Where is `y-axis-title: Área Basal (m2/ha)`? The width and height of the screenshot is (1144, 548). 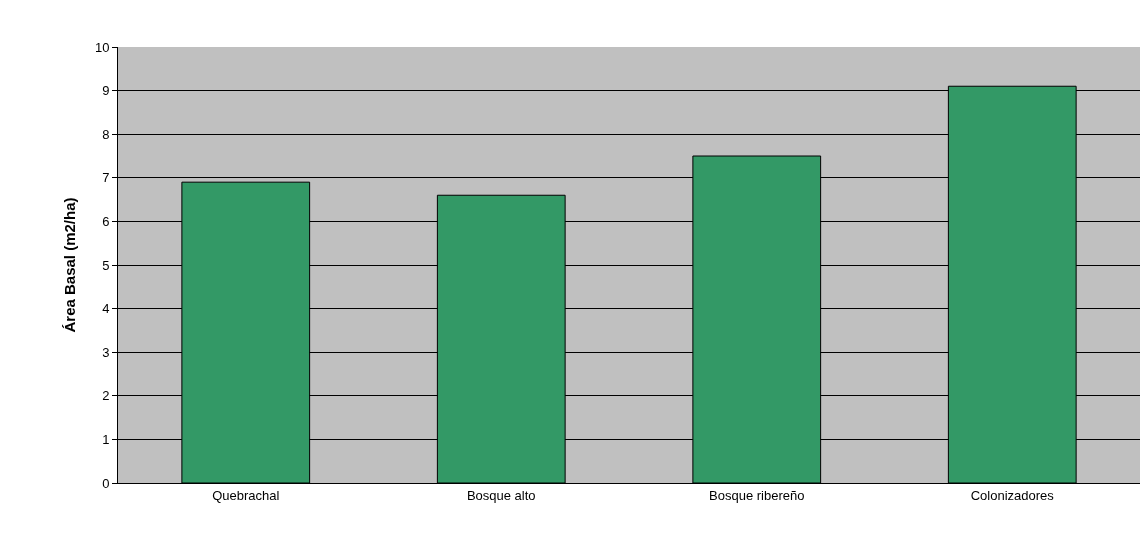 y-axis-title: Área Basal (m2/ha) is located at coordinates (70, 265).